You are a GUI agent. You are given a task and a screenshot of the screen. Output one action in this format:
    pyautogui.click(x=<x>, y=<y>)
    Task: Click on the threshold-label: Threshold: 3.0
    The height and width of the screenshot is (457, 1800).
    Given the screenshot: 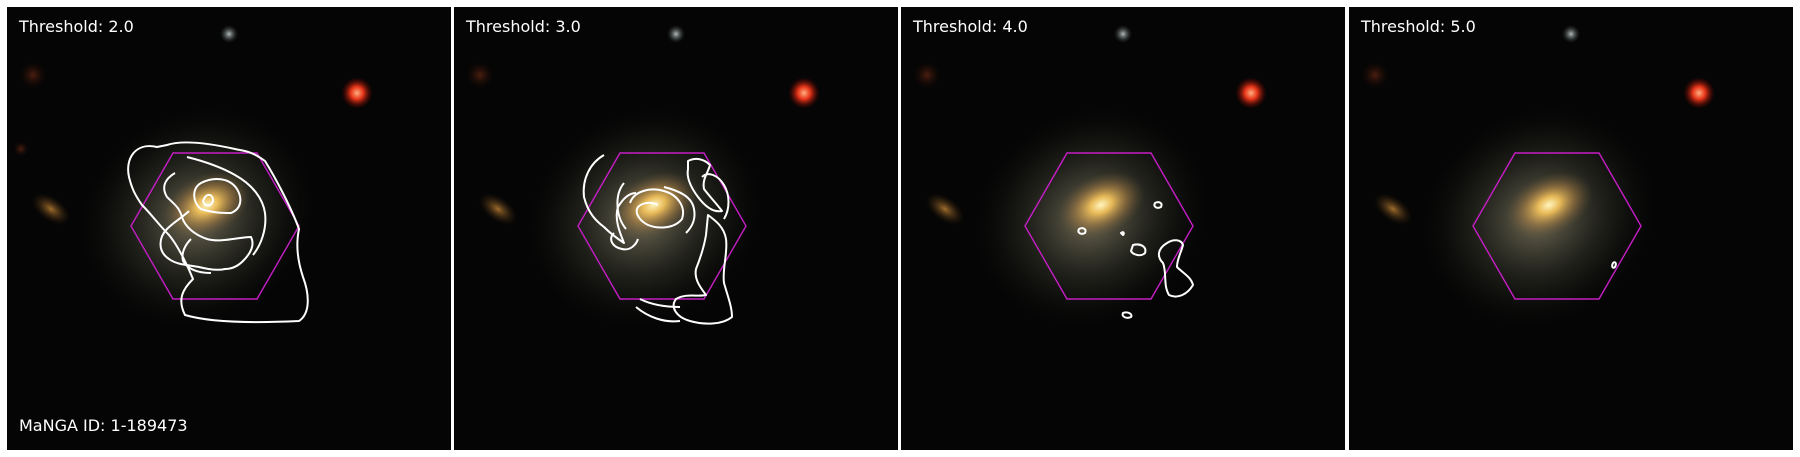 What is the action you would take?
    pyautogui.click(x=523, y=26)
    